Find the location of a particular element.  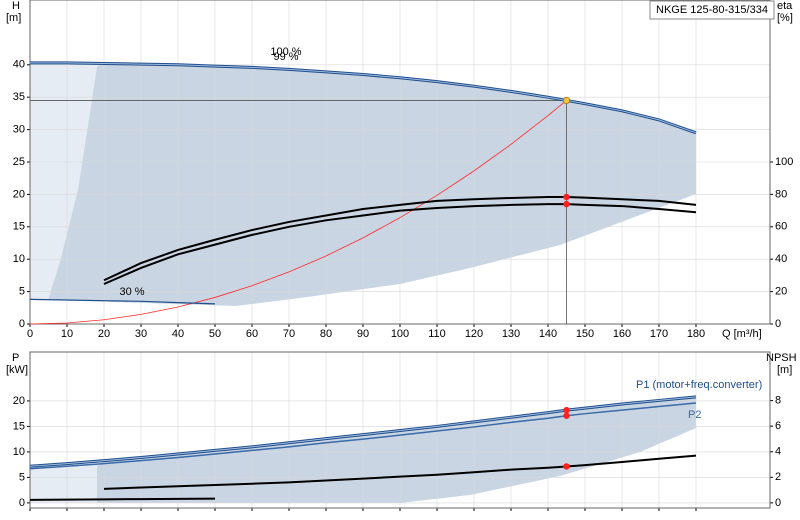

x-tick-label: 80 is located at coordinates (326, 334).